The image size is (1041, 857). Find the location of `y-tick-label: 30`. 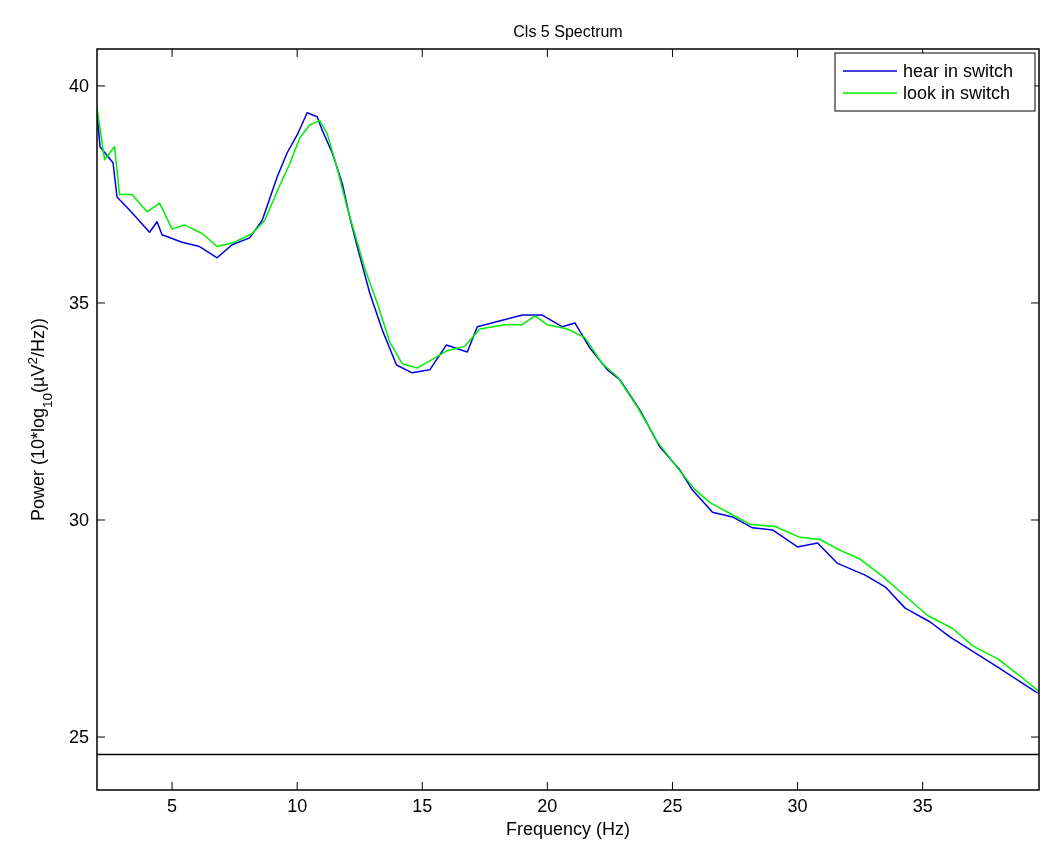

y-tick-label: 30 is located at coordinates (78, 520).